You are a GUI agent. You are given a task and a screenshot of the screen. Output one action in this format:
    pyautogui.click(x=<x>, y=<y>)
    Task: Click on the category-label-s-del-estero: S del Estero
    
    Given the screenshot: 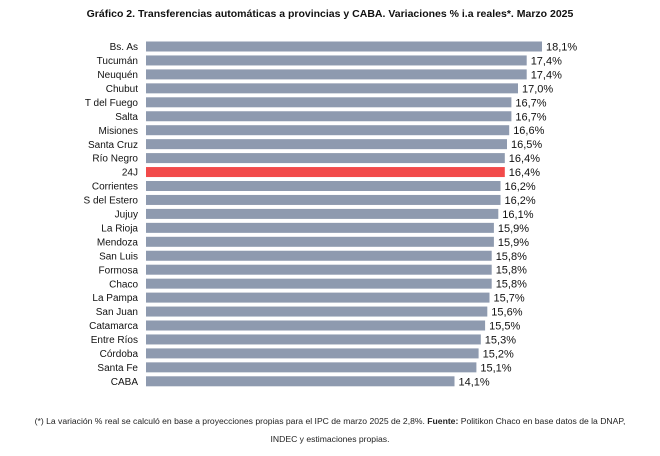 What is the action you would take?
    pyautogui.click(x=111, y=201)
    